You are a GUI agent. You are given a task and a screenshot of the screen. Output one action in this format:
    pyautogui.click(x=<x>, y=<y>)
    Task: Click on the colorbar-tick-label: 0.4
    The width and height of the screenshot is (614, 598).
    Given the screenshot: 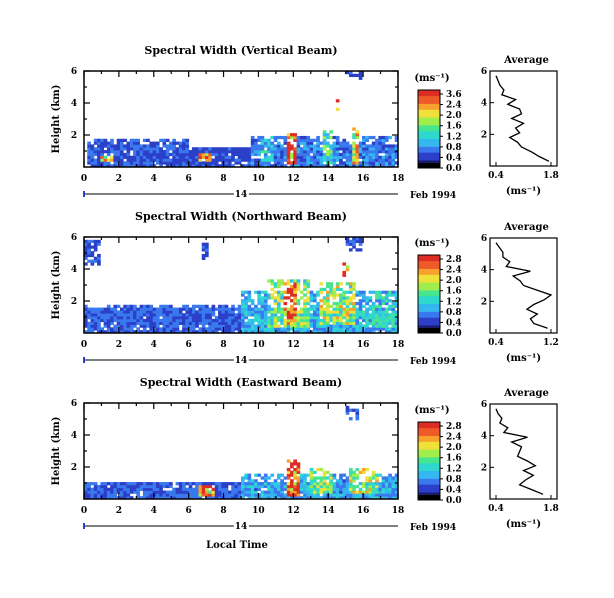 What is the action you would take?
    pyautogui.click(x=454, y=158)
    